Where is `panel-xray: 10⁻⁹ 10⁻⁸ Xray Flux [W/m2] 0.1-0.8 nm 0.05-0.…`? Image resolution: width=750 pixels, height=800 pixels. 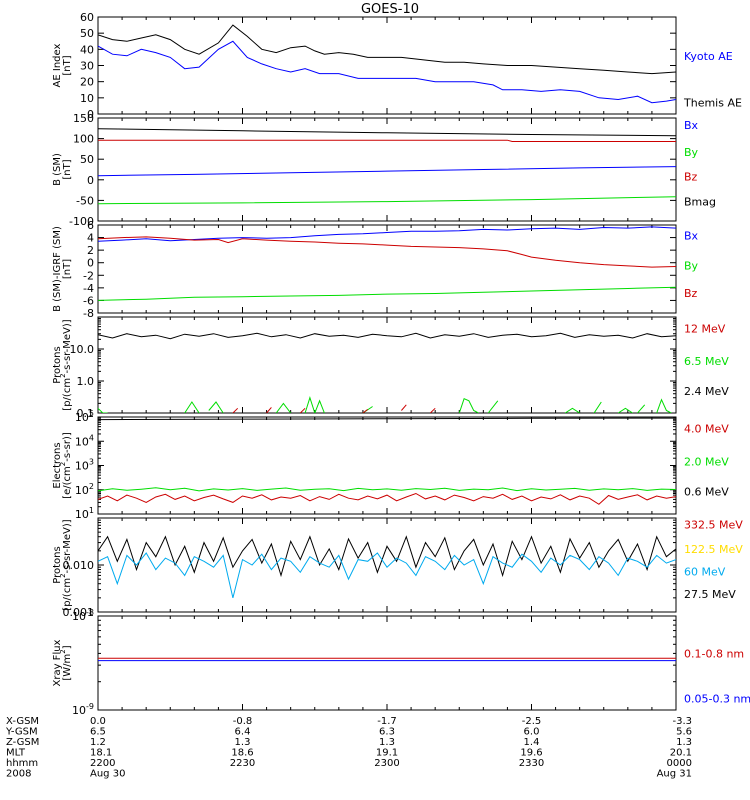 panel-xray: 10⁻⁹ 10⁻⁸ Xray Flux [W/m2] 0.1-0.8 nm 0.05-0.… is located at coordinates (401, 662).